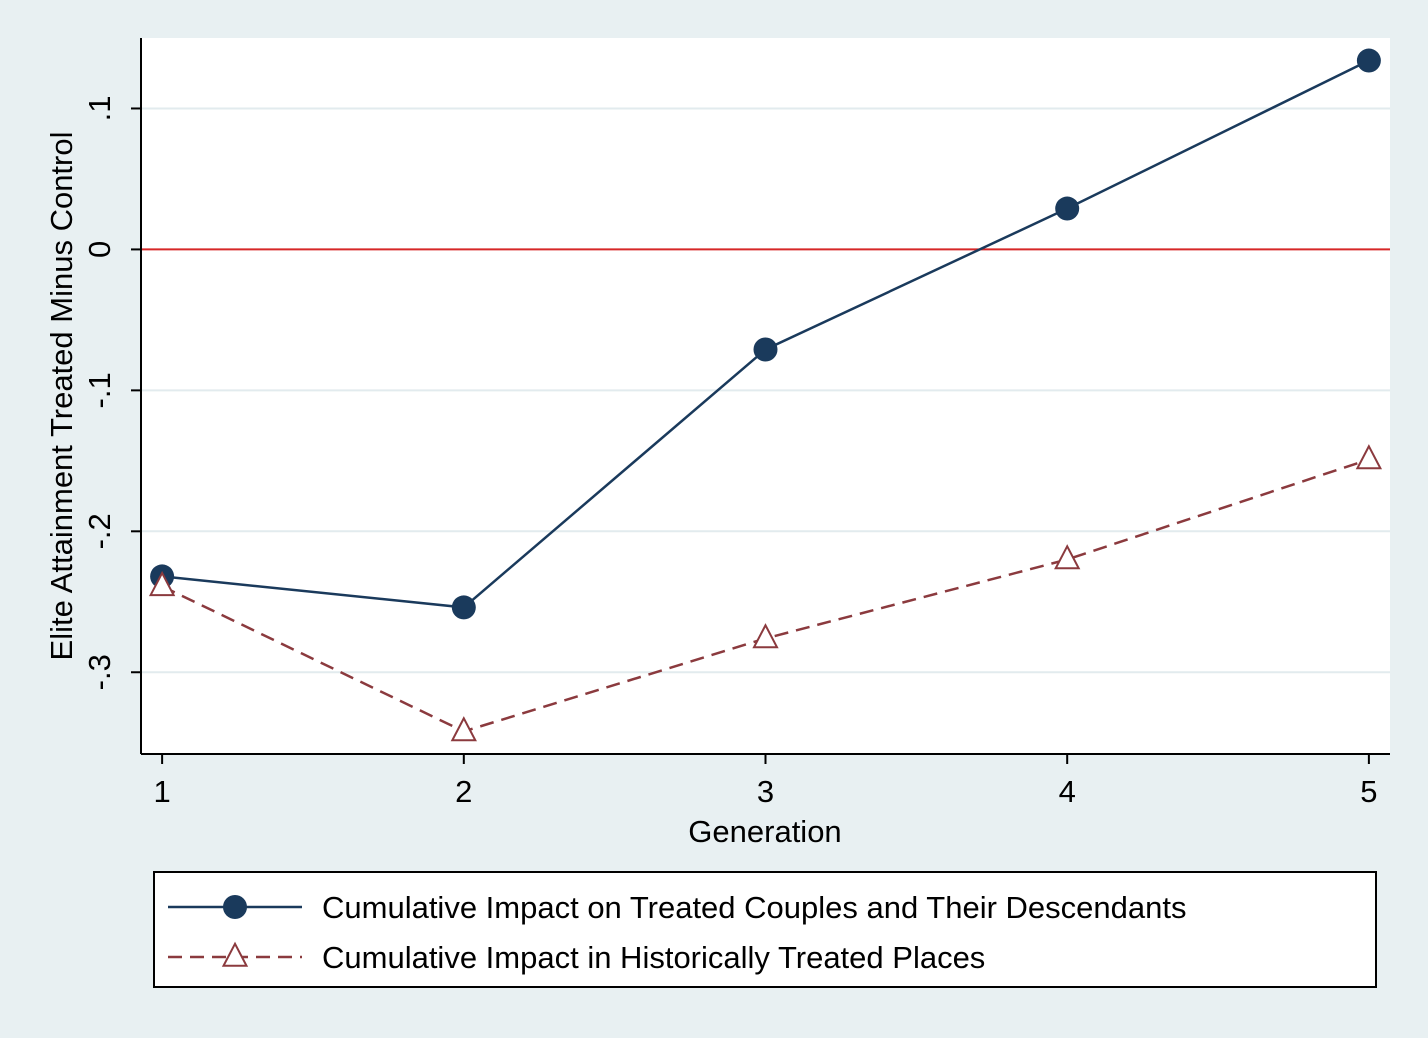 The height and width of the screenshot is (1038, 1428). Describe the element at coordinates (765, 791) in the screenshot. I see `x-tick-label: 3` at that location.